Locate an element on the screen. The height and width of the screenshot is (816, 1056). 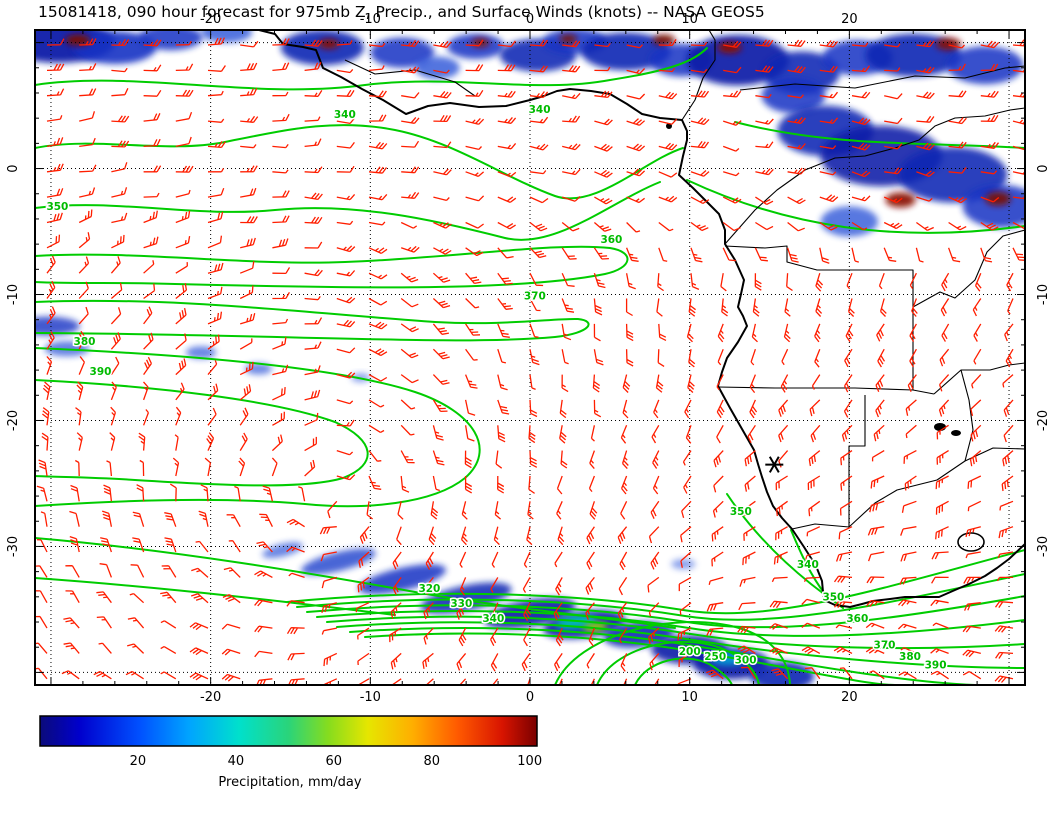
contour-label: 380 is located at coordinates (910, 657).